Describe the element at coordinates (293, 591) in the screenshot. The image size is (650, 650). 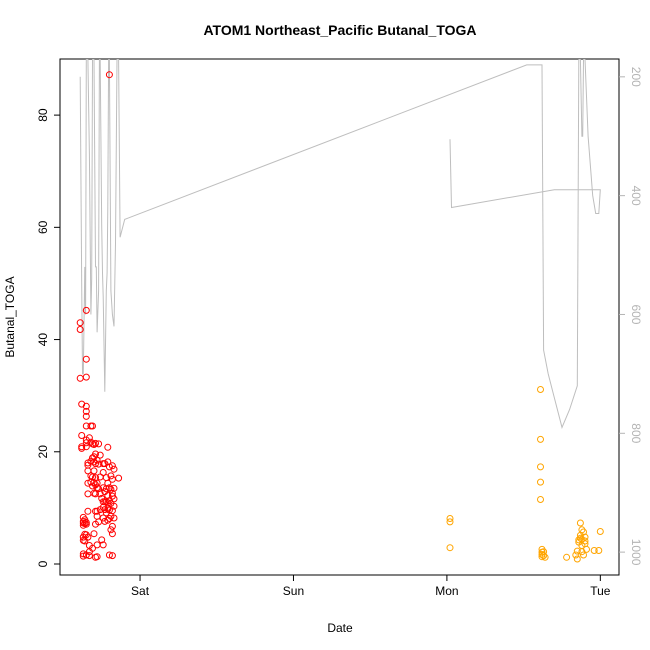
I see `x-tick-label: Sun` at that location.